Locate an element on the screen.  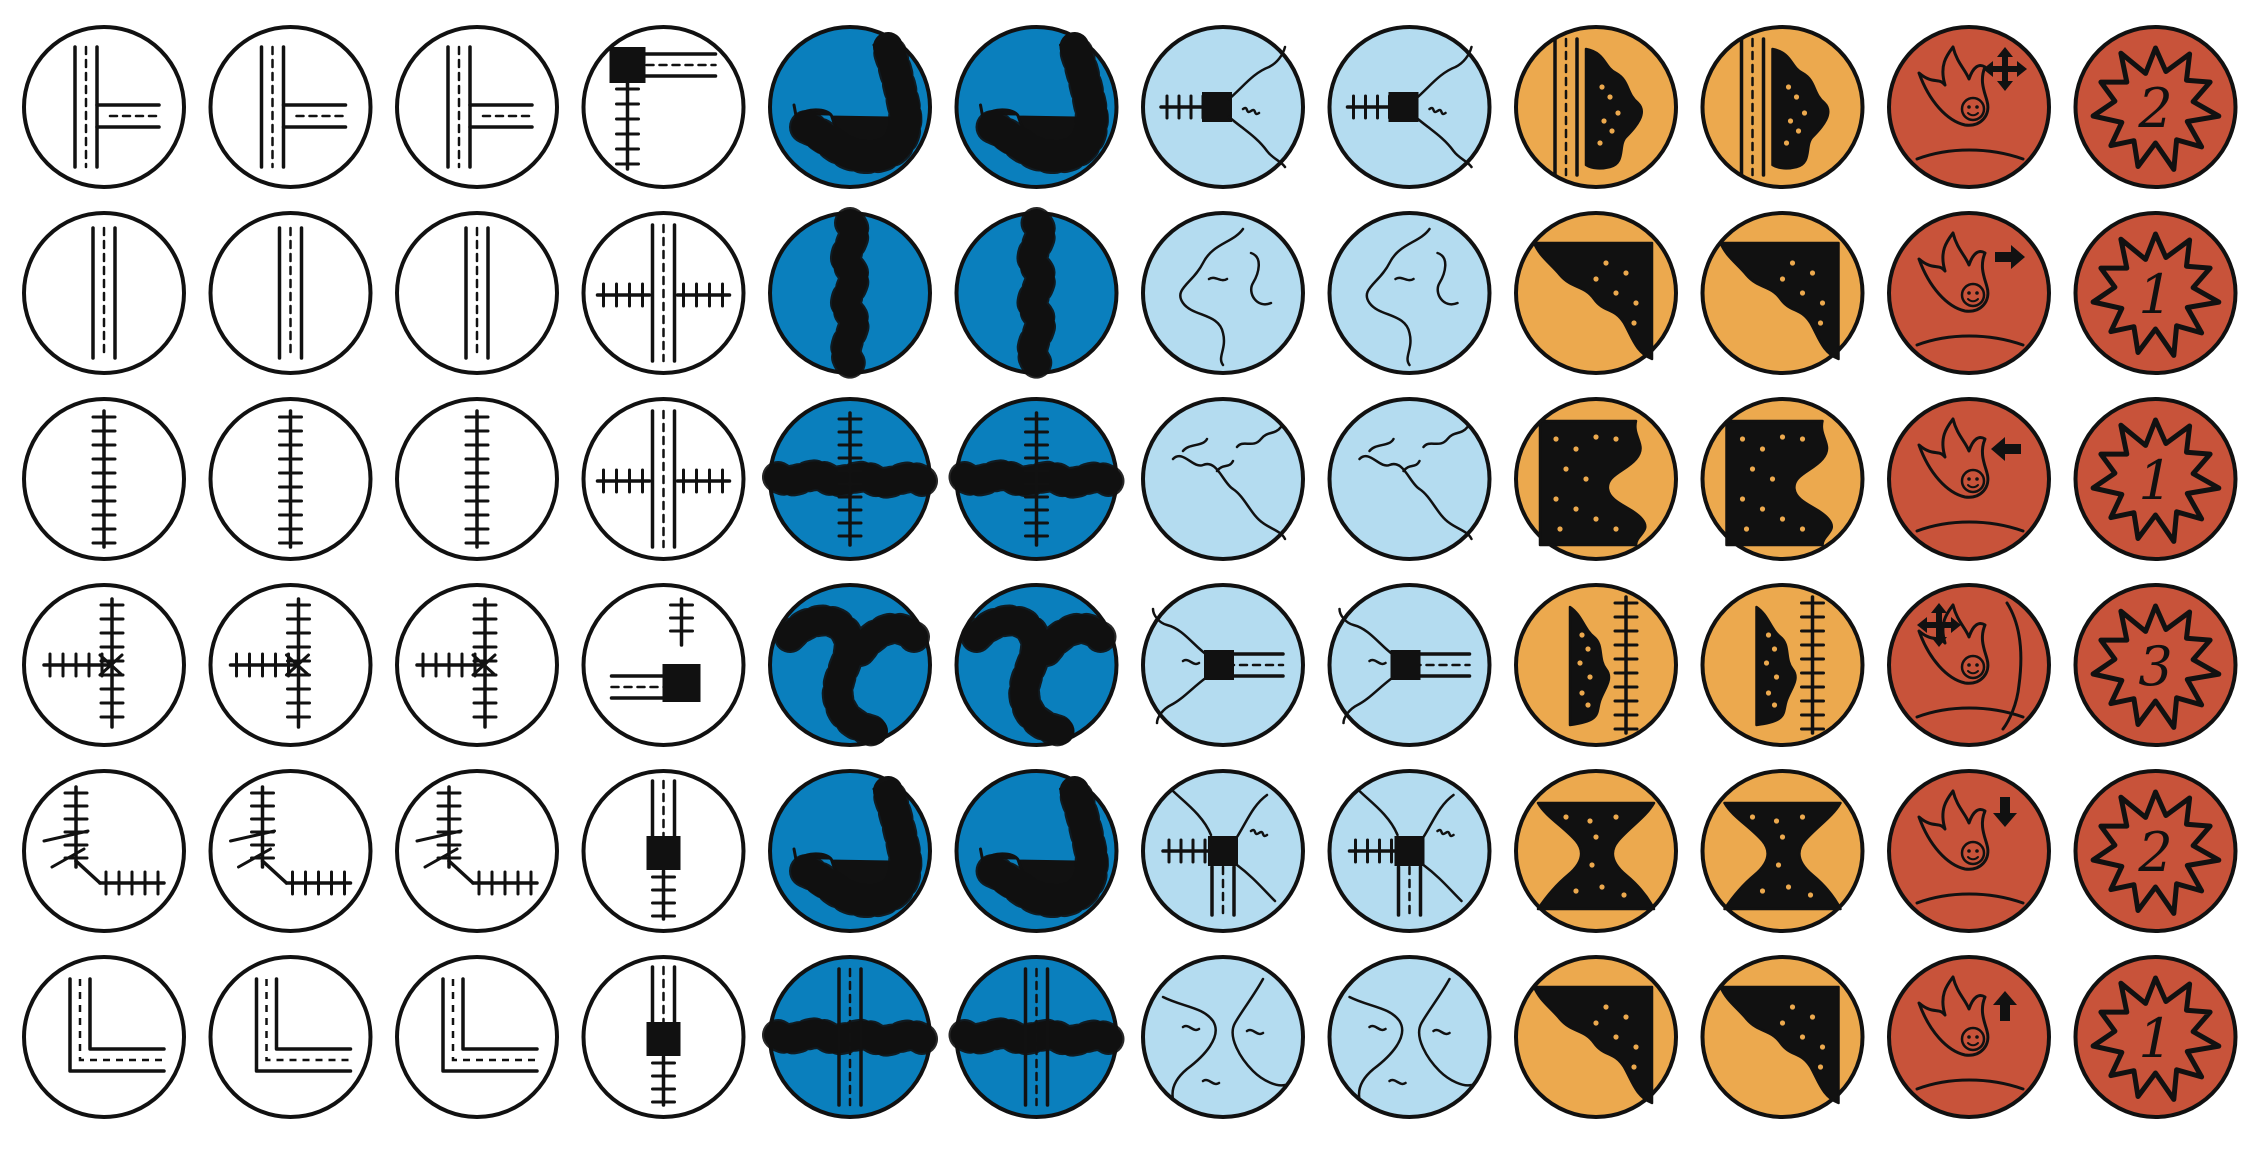
stream-cross-icon is located at coordinates (1224, 1039).